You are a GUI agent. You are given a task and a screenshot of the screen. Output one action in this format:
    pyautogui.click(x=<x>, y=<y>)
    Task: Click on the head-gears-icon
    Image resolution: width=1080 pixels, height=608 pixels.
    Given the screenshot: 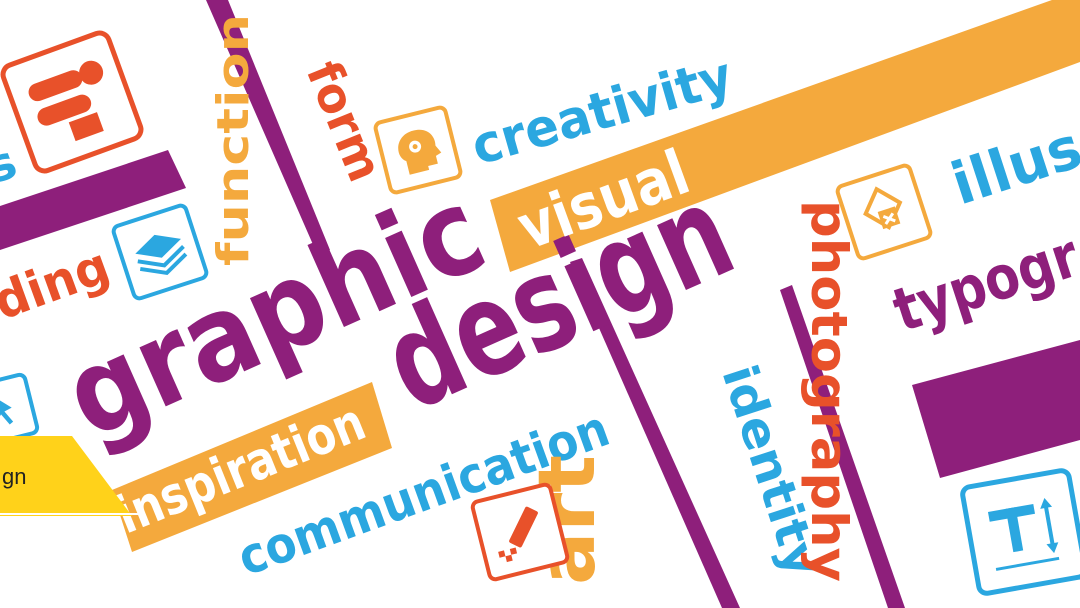 What is the action you would take?
    pyautogui.click(x=418, y=150)
    